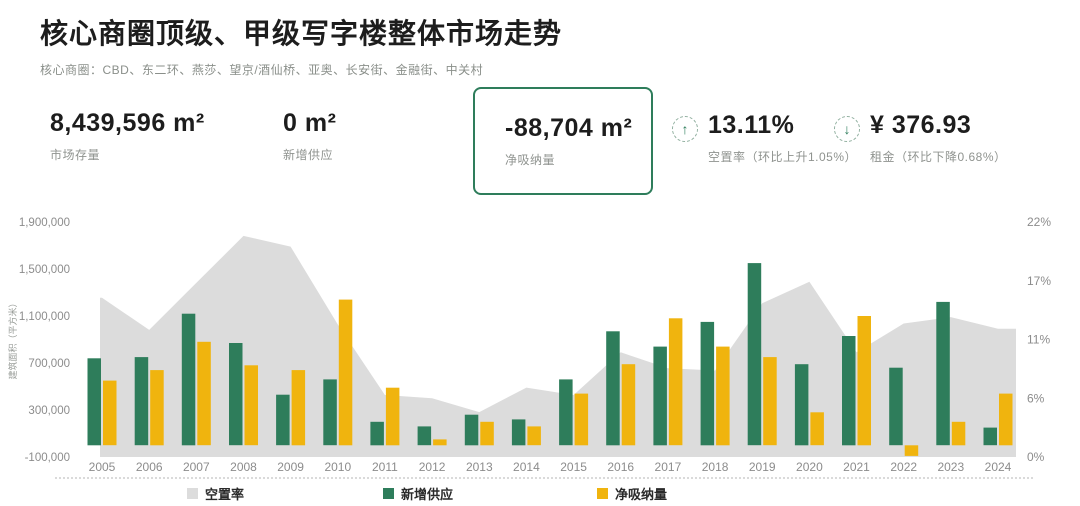 This screenshot has height=506, width=1080. I want to click on absorption-bar-2022, so click(911, 450).